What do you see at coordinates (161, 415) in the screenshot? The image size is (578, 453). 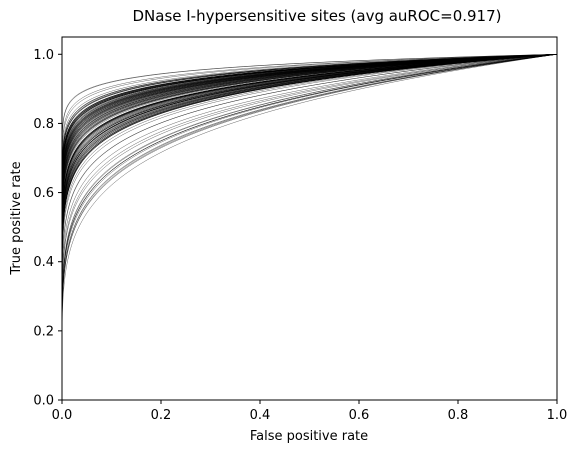 I see `x-tick-label: 0.2` at bounding box center [161, 415].